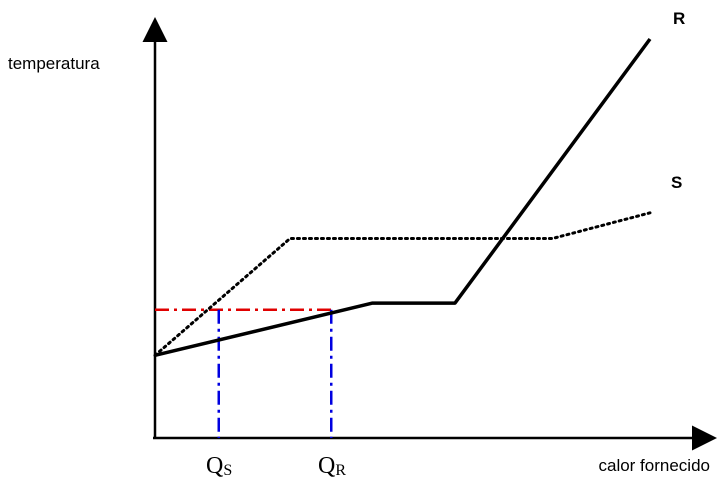 This screenshot has height=484, width=726. What do you see at coordinates (54, 63) in the screenshot?
I see `y-axis-label: temperatura` at bounding box center [54, 63].